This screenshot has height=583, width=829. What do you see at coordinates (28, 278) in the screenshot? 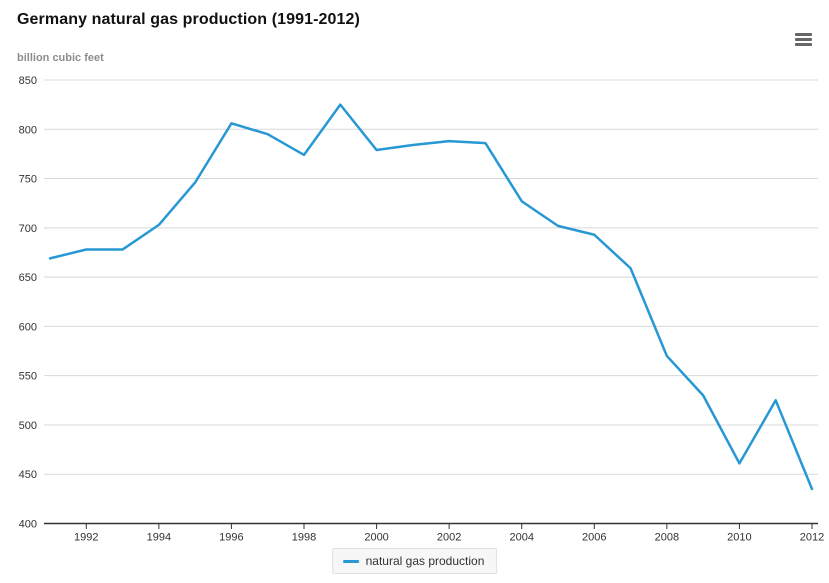
I see `y-axis-label: 650` at bounding box center [28, 278].